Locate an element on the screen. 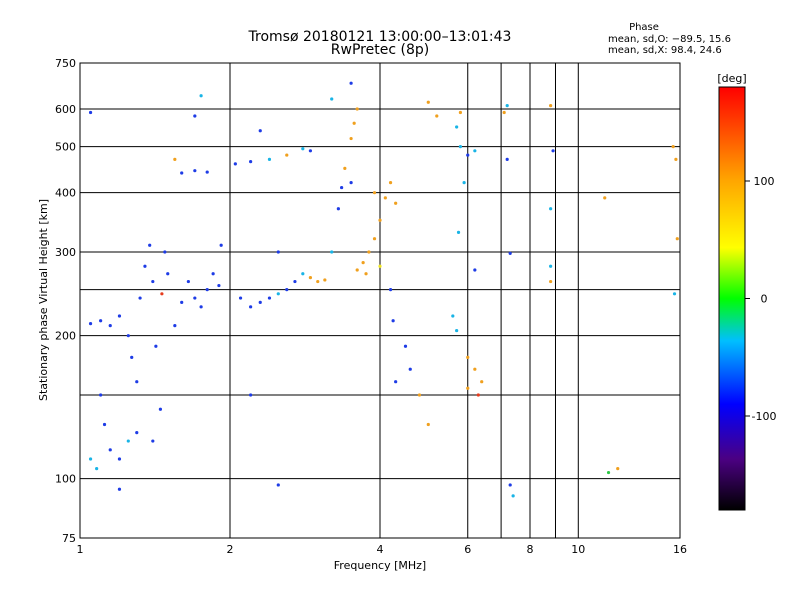 The image size is (800, 600). colorbar is located at coordinates (732, 298).